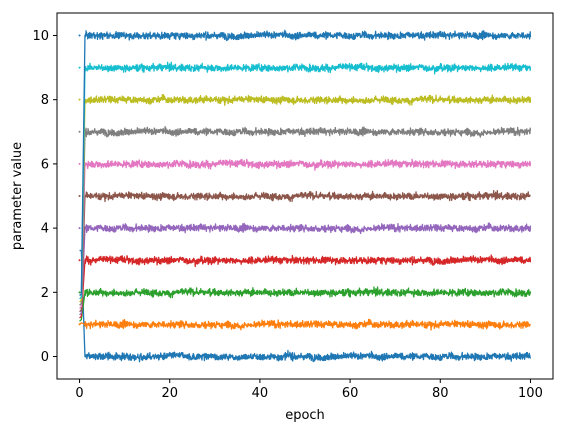  I want to click on x-tick-label: 0, so click(79, 393).